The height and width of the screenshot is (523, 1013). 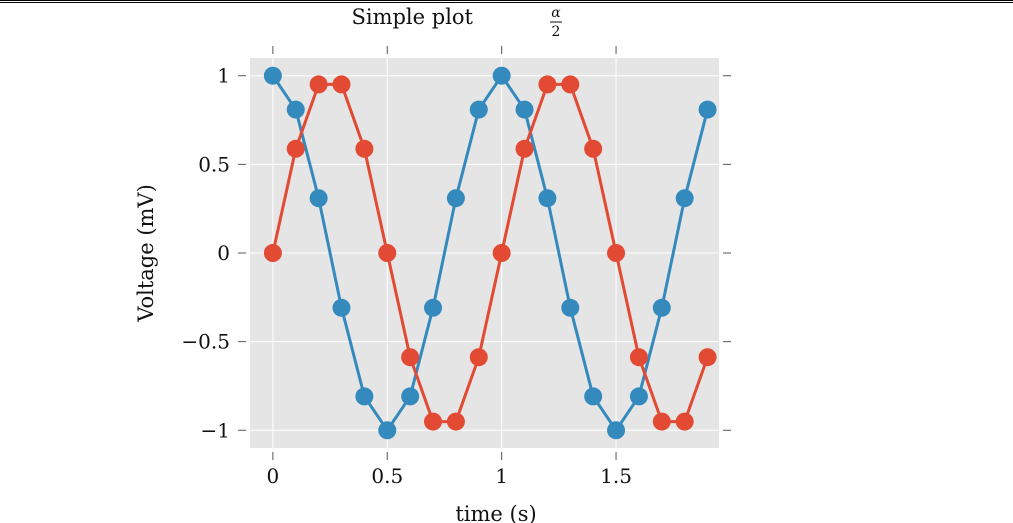 I want to click on y-tick-label: 1, so click(x=223, y=76).